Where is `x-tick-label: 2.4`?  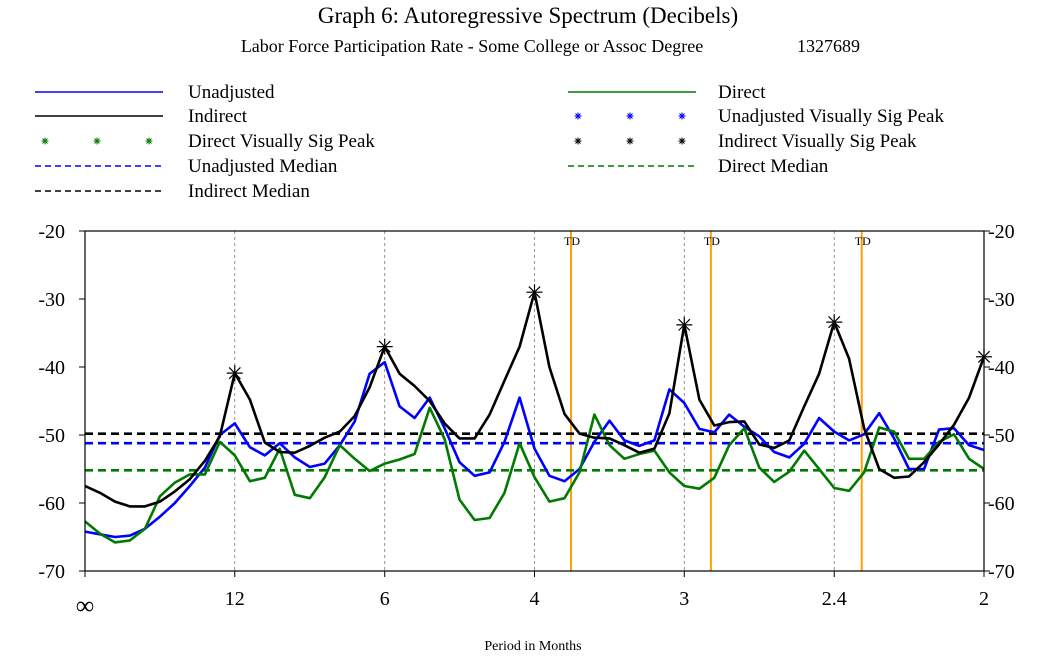
x-tick-label: 2.4 is located at coordinates (834, 599).